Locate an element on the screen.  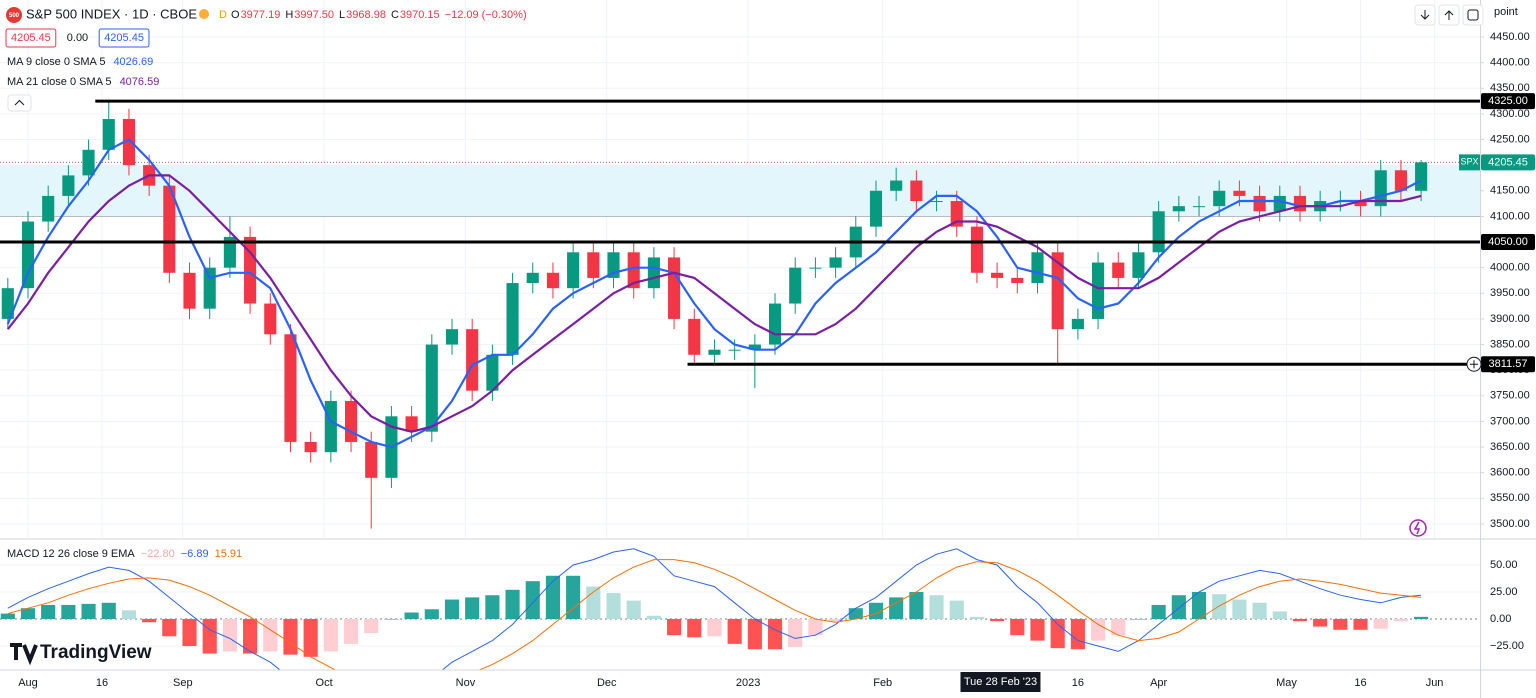
alert-button is located at coordinates (1418, 528).